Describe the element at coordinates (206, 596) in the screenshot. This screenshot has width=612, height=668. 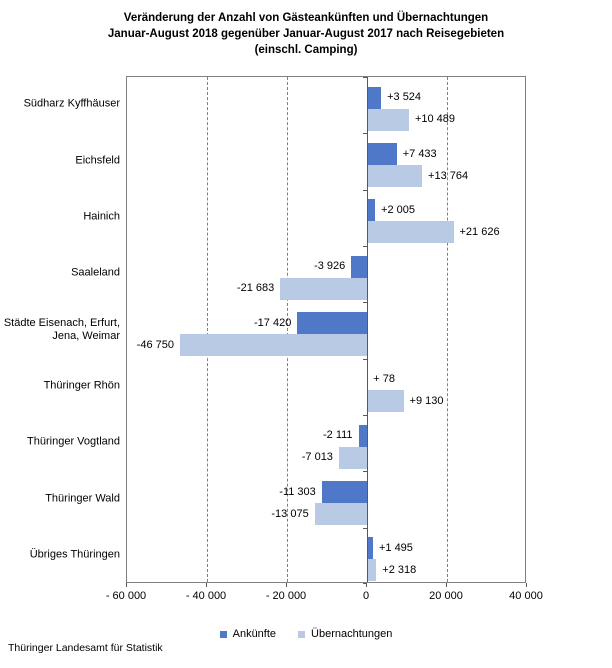
I see `x-axis-tick-label: - 40 000` at that location.